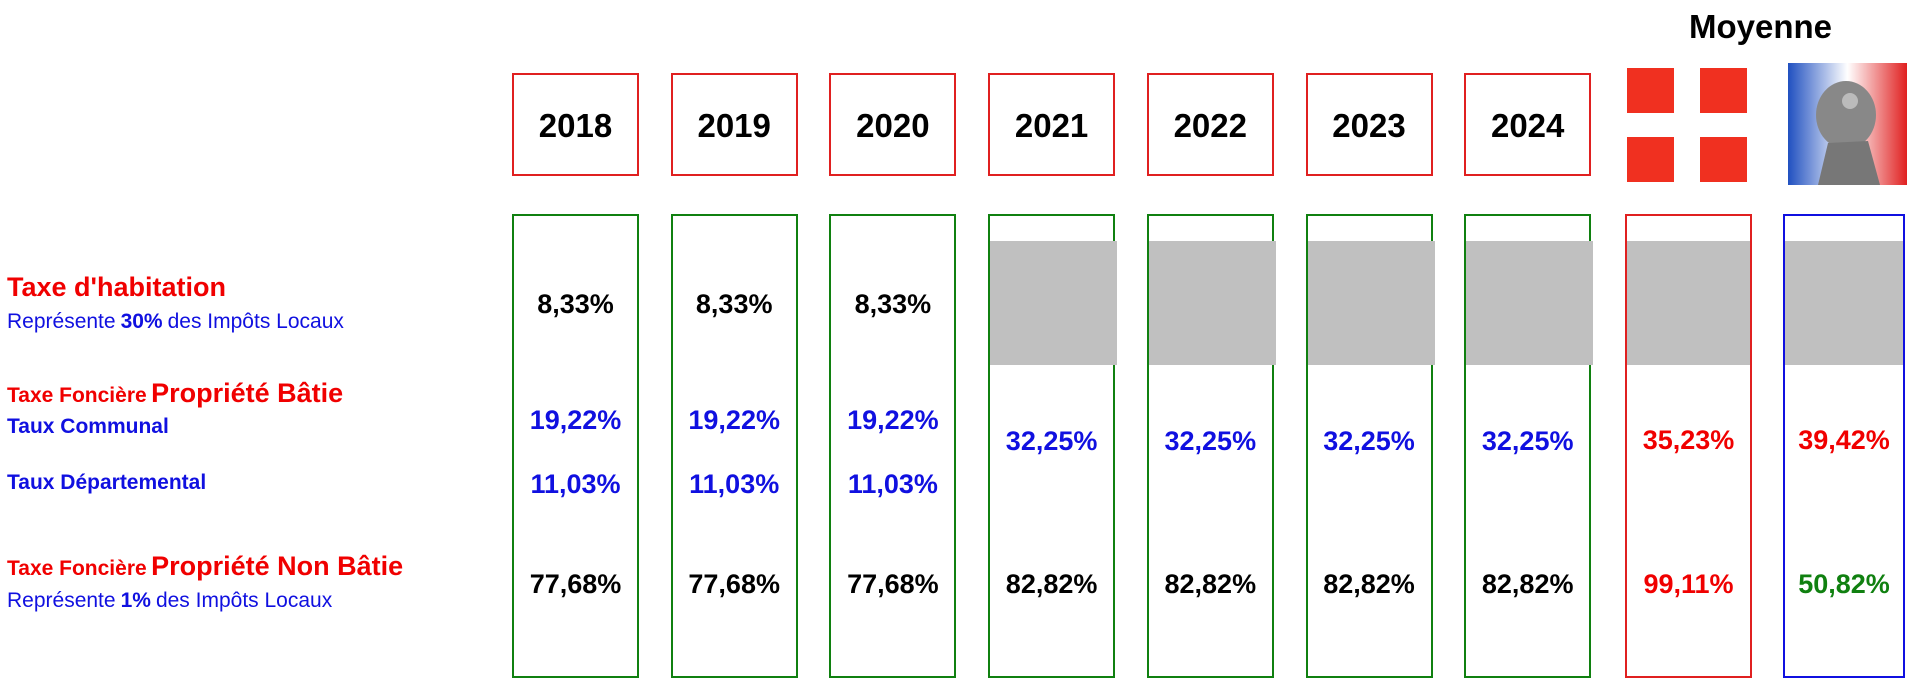 This screenshot has width=1907, height=678. I want to click on average-tfpnb: 50,82%, so click(1844, 584).